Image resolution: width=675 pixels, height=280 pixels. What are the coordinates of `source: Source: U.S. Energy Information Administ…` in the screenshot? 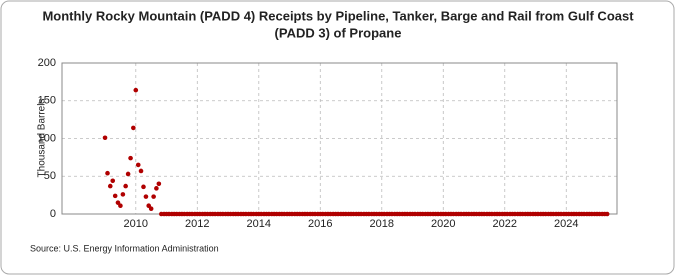 It's located at (124, 248).